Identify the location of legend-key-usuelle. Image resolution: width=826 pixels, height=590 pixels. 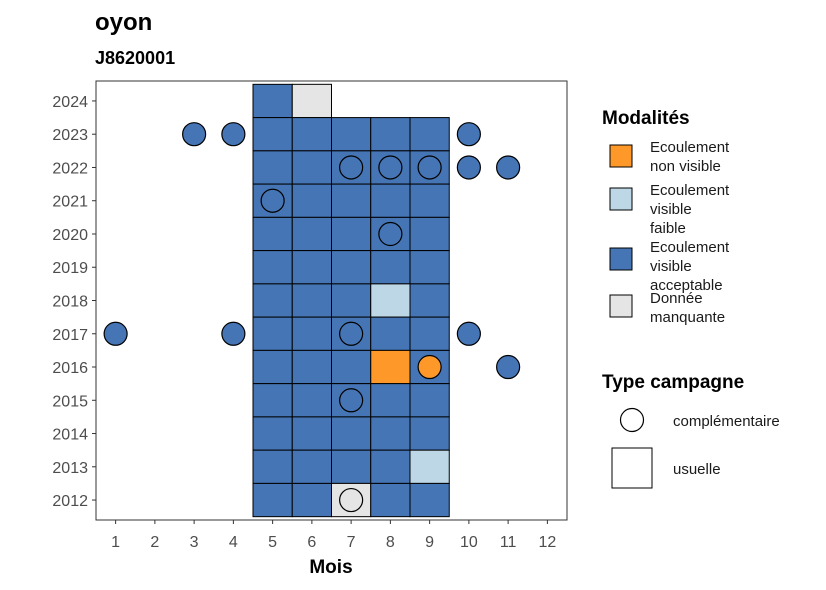
(632, 468).